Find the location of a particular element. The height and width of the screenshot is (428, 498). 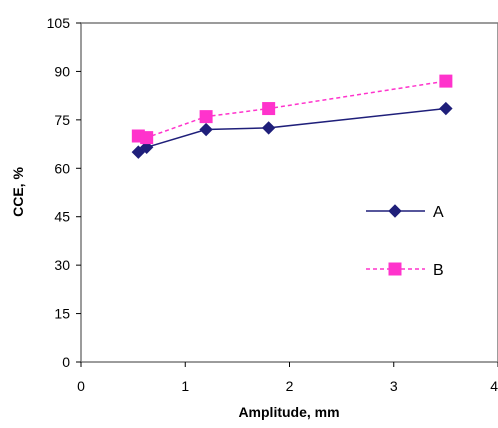

y-tick-label: 30 is located at coordinates (62, 265).